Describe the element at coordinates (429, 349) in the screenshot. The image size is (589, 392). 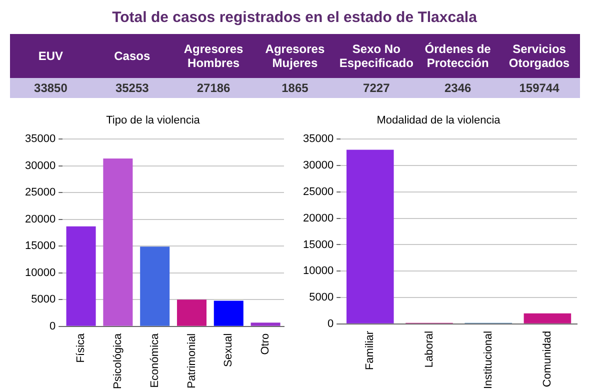
I see `x-tick-label: Laboral` at that location.